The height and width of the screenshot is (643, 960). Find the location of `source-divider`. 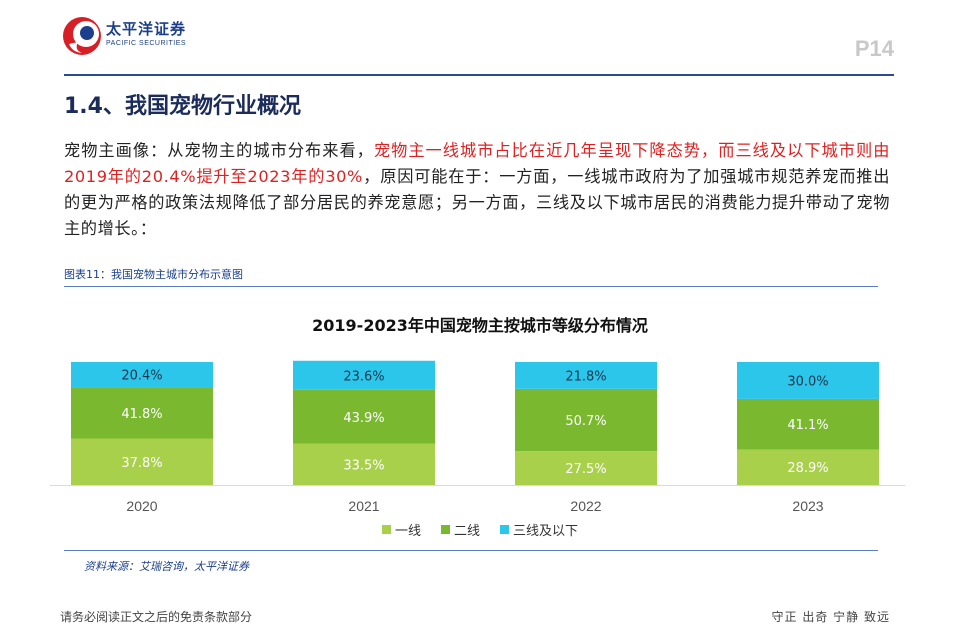

source-divider is located at coordinates (471, 550).